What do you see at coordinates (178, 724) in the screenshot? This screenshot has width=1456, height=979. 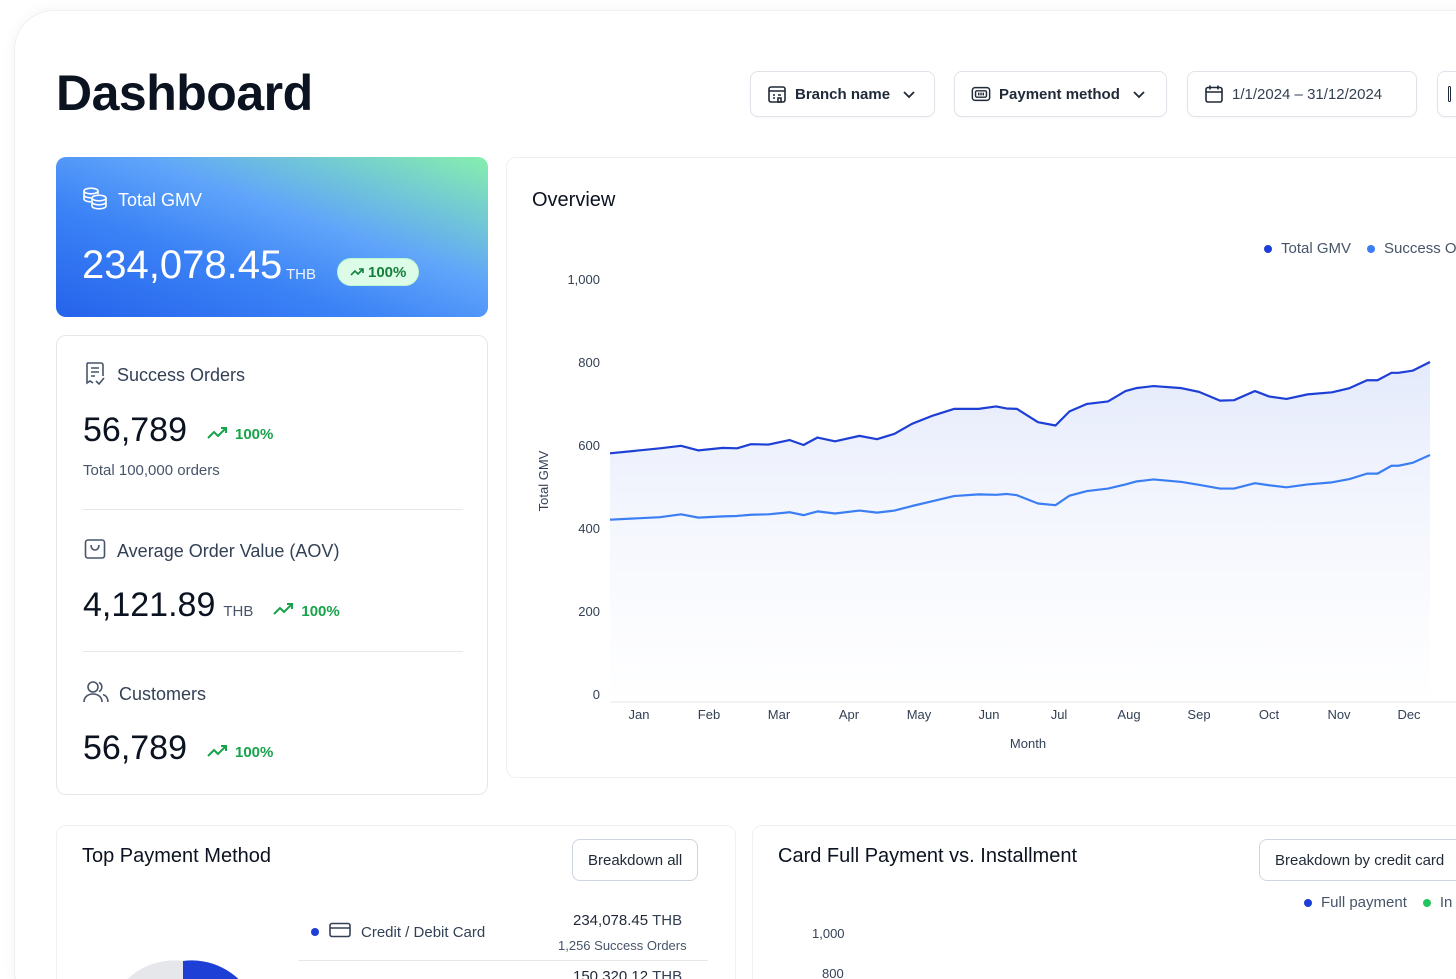 I see `customers-stat: Customers 56,789 100%` at bounding box center [178, 724].